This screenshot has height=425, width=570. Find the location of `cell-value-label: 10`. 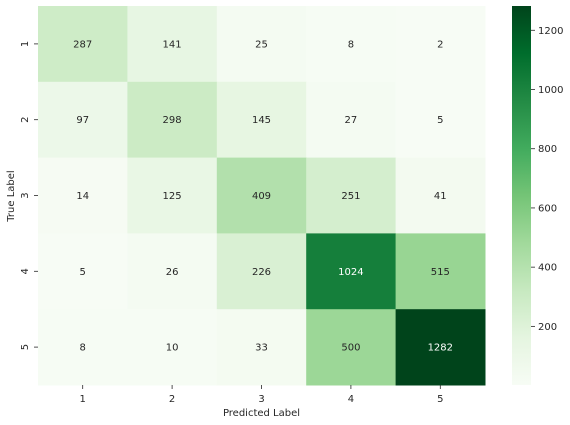

cell-value-label: 10 is located at coordinates (172, 348).